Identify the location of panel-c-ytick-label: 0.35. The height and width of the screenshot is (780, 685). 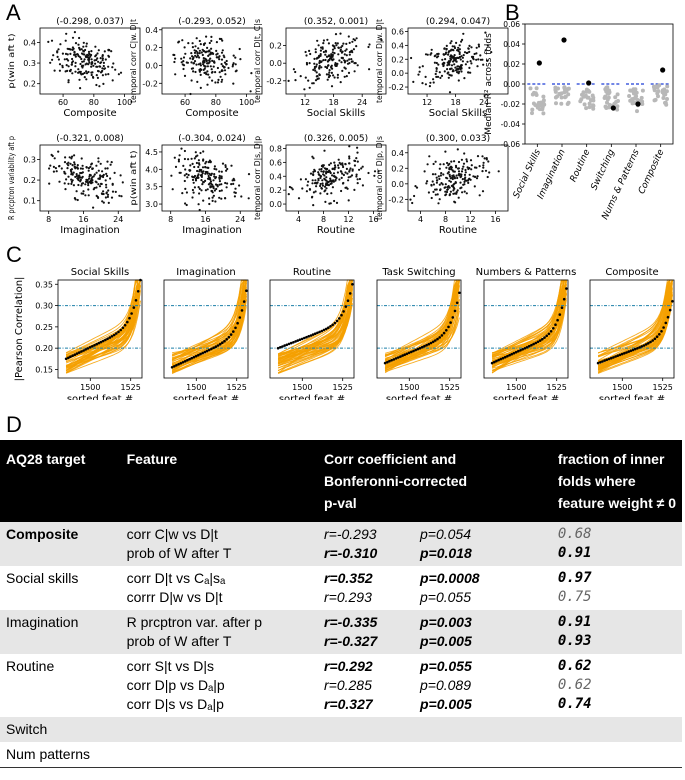
(44, 284).